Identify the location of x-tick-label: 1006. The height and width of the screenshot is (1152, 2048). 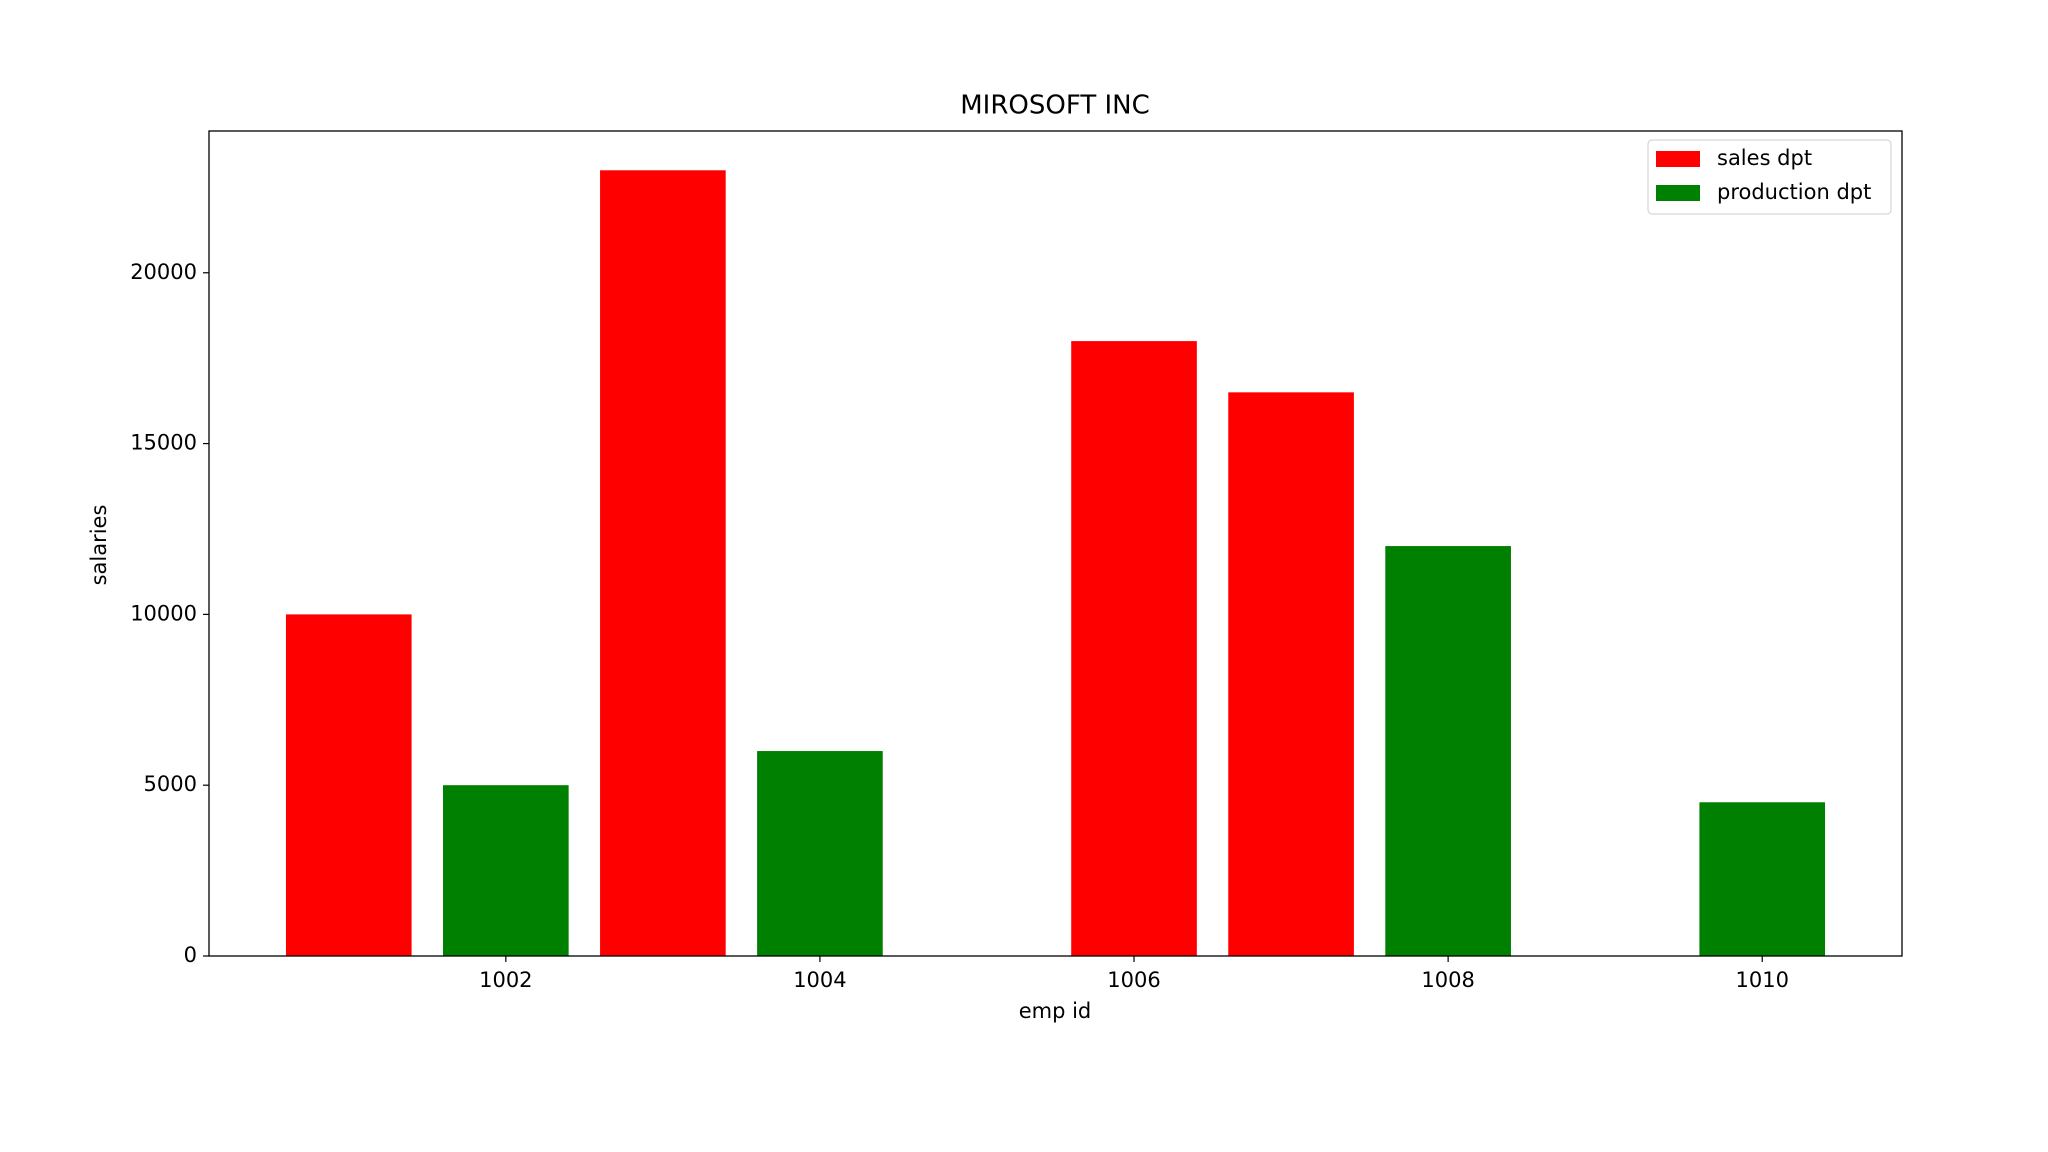
(1133, 980).